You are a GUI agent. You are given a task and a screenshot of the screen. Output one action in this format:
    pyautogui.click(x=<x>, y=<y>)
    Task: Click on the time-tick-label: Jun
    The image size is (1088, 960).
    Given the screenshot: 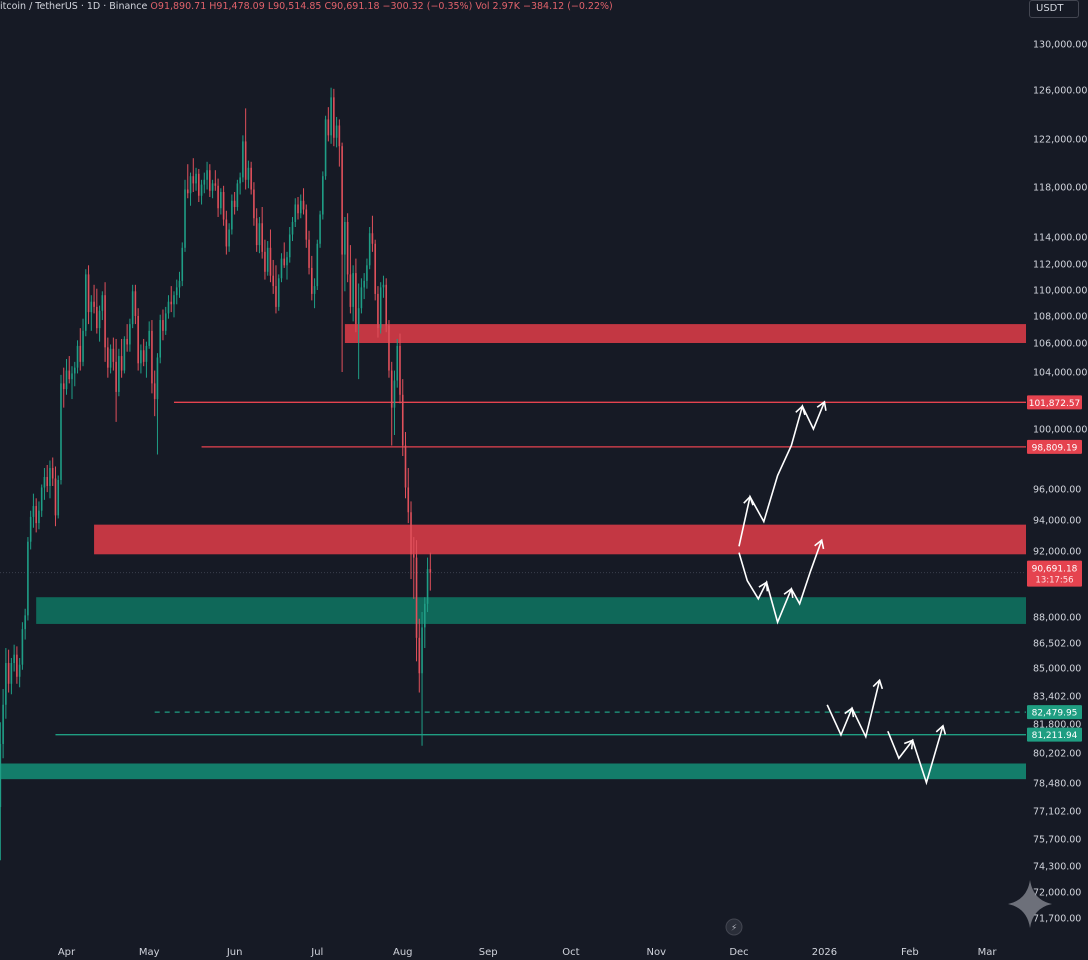 What is the action you would take?
    pyautogui.click(x=234, y=952)
    